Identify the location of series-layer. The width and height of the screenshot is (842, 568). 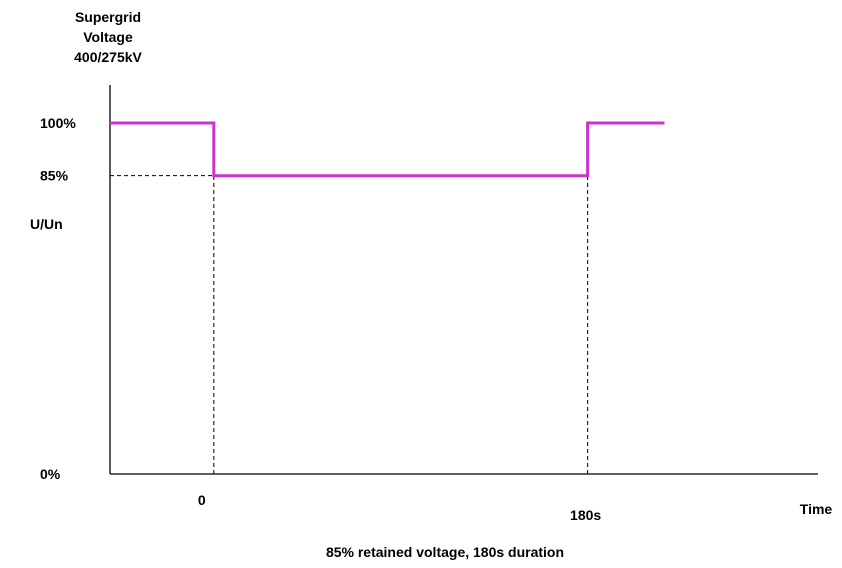
(387, 149).